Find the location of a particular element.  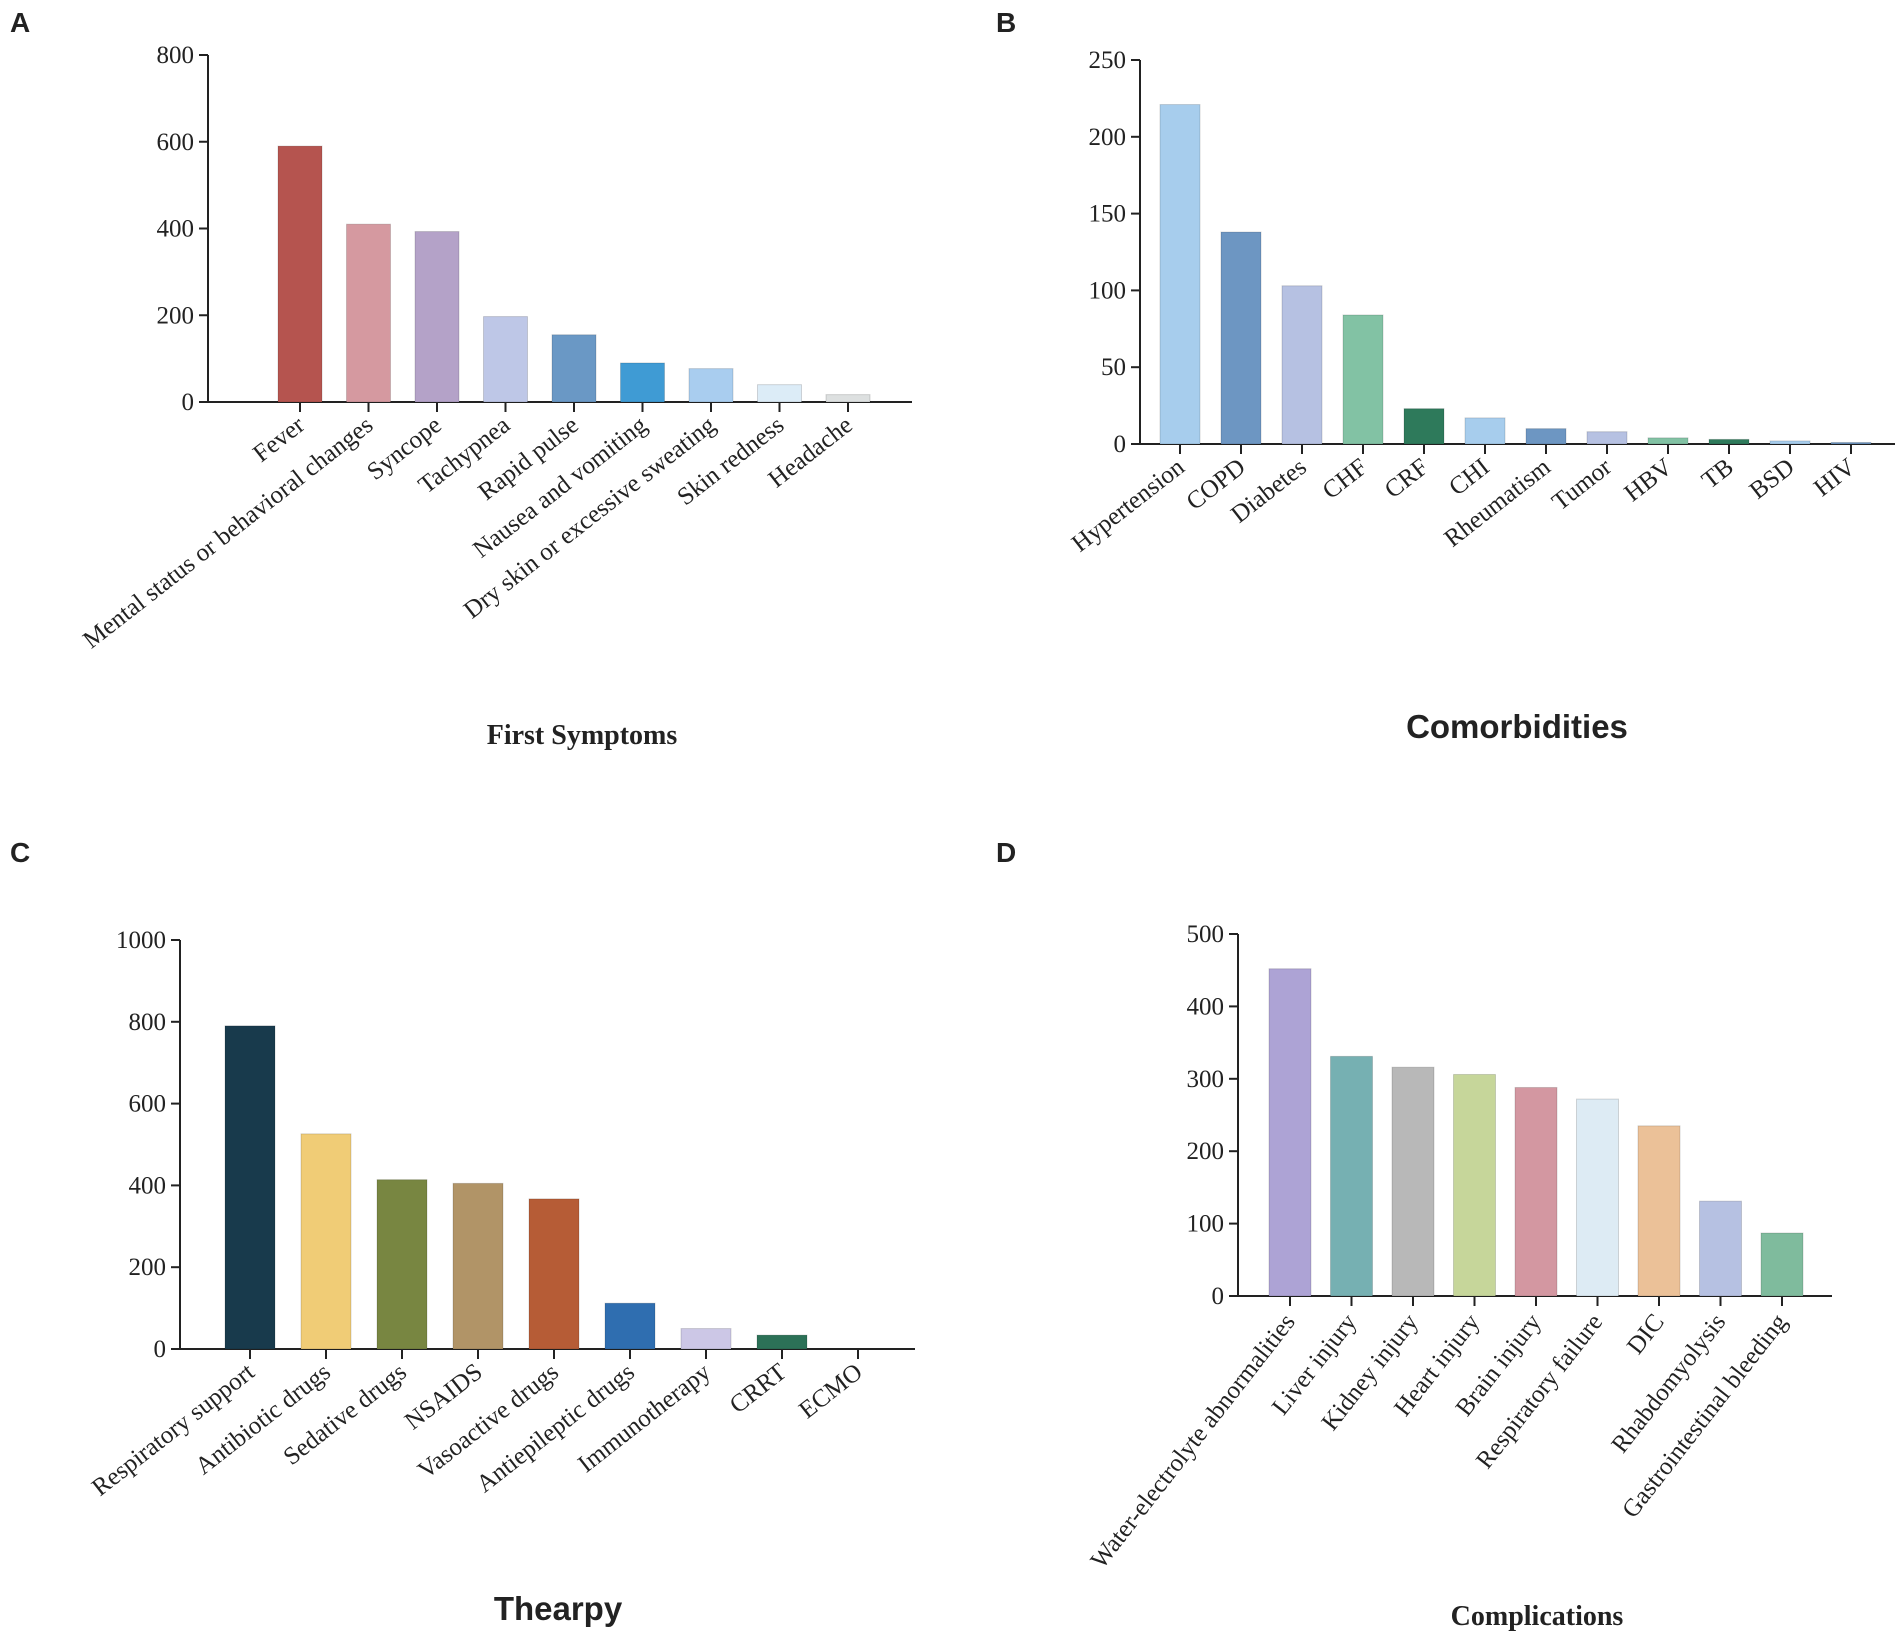

chart-c-y-tick-label: 1000 is located at coordinates (141, 940).